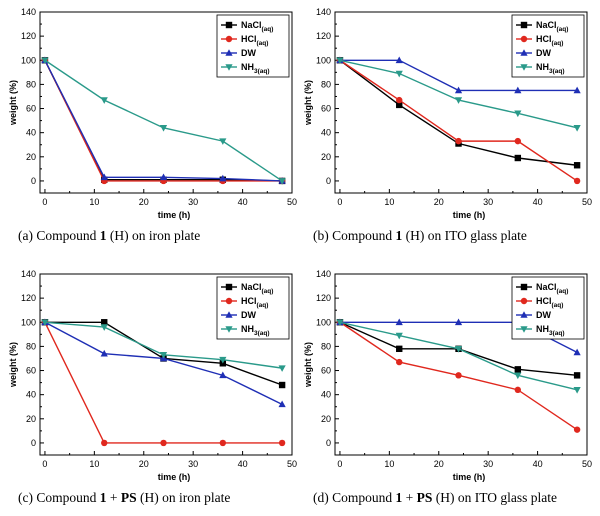 The image size is (600, 516). I want to click on caption-middle: (H) on ITO glass plate, so click(464, 235).